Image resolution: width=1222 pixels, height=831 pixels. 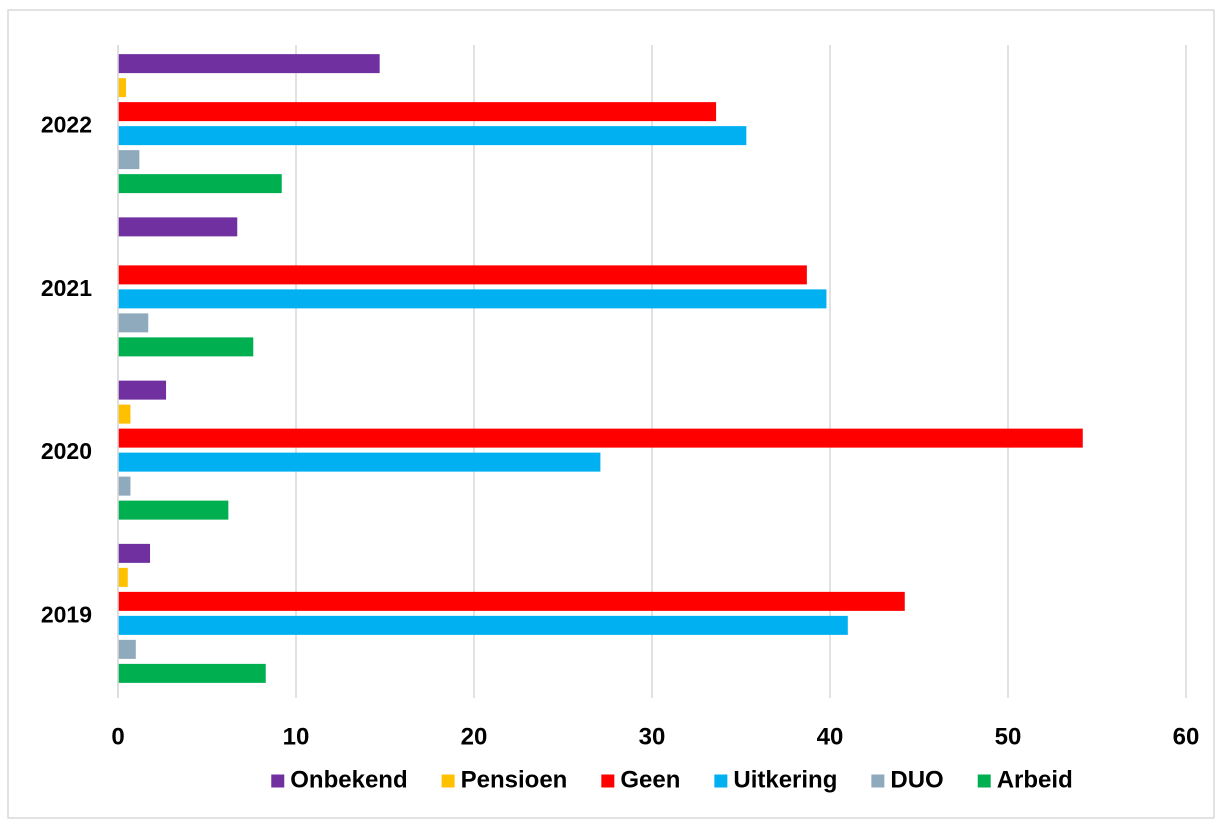 I want to click on legend-item: Uitkering, so click(x=775, y=779).